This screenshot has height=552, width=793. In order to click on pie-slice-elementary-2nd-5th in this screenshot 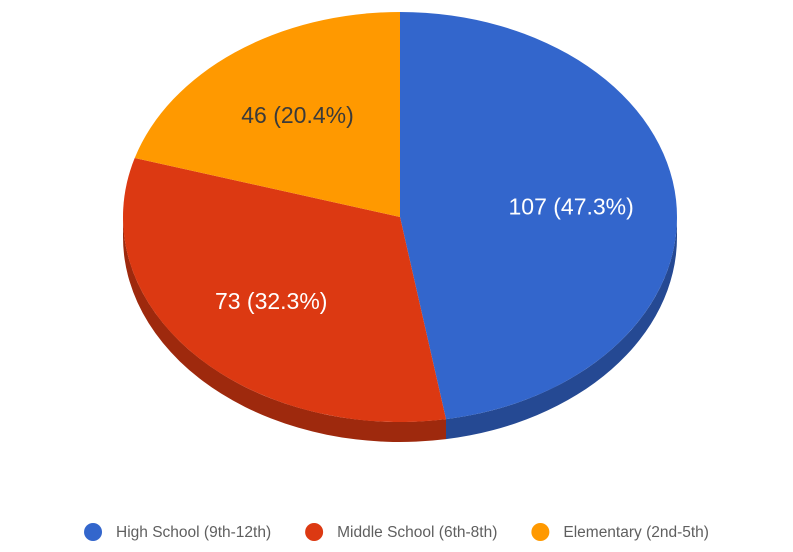, I will do `click(267, 114)`.